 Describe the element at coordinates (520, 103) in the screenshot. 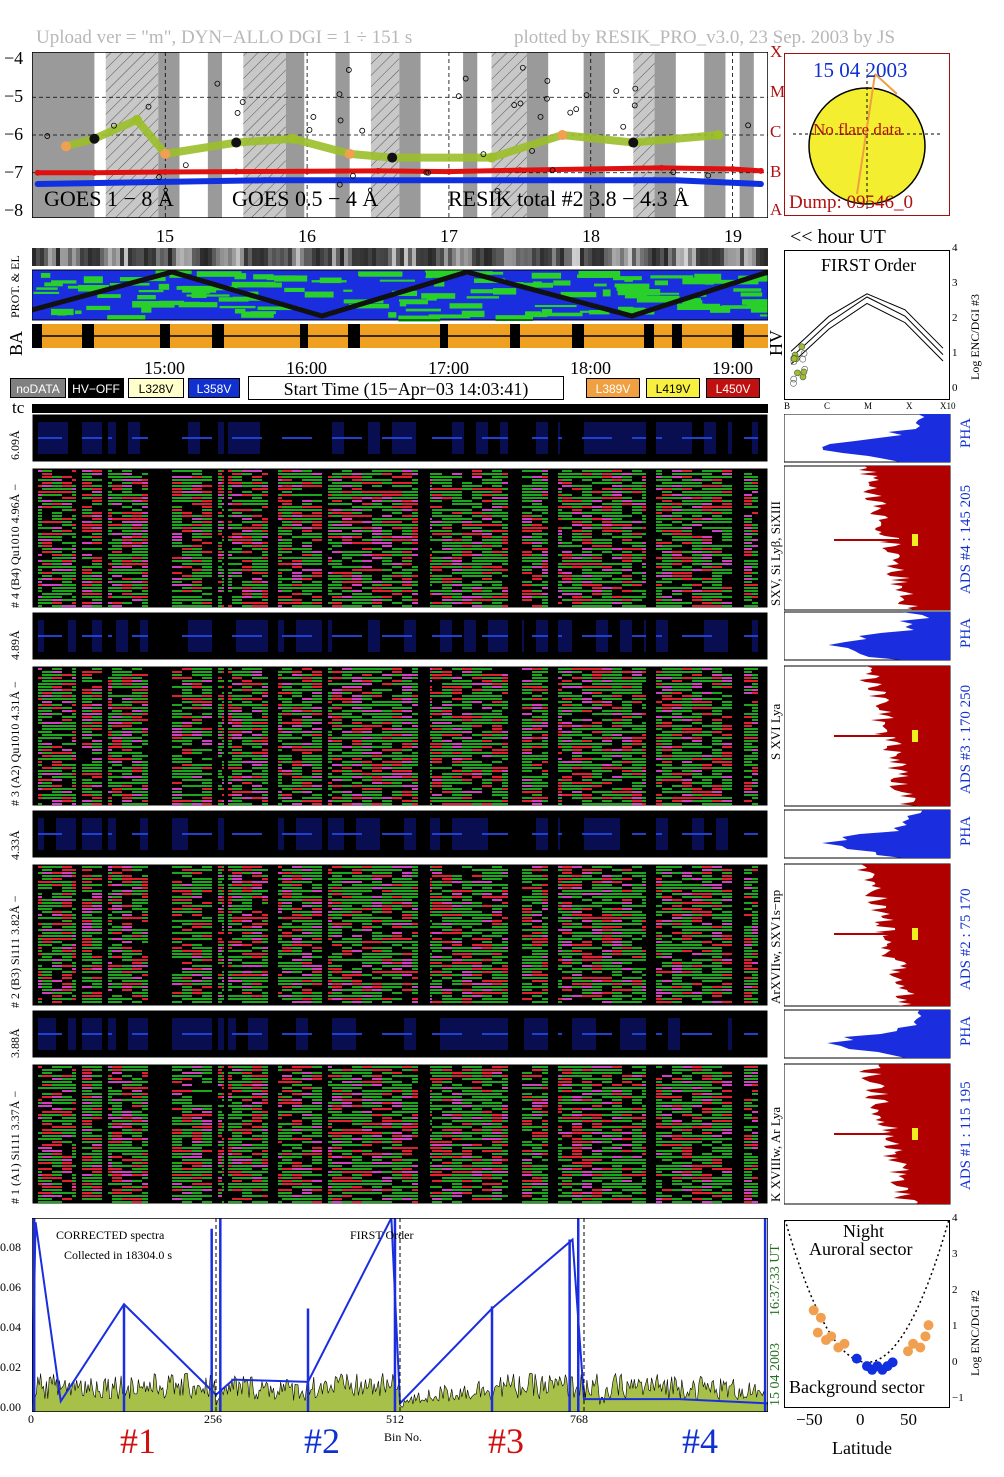

I see `resik-outlier` at that location.